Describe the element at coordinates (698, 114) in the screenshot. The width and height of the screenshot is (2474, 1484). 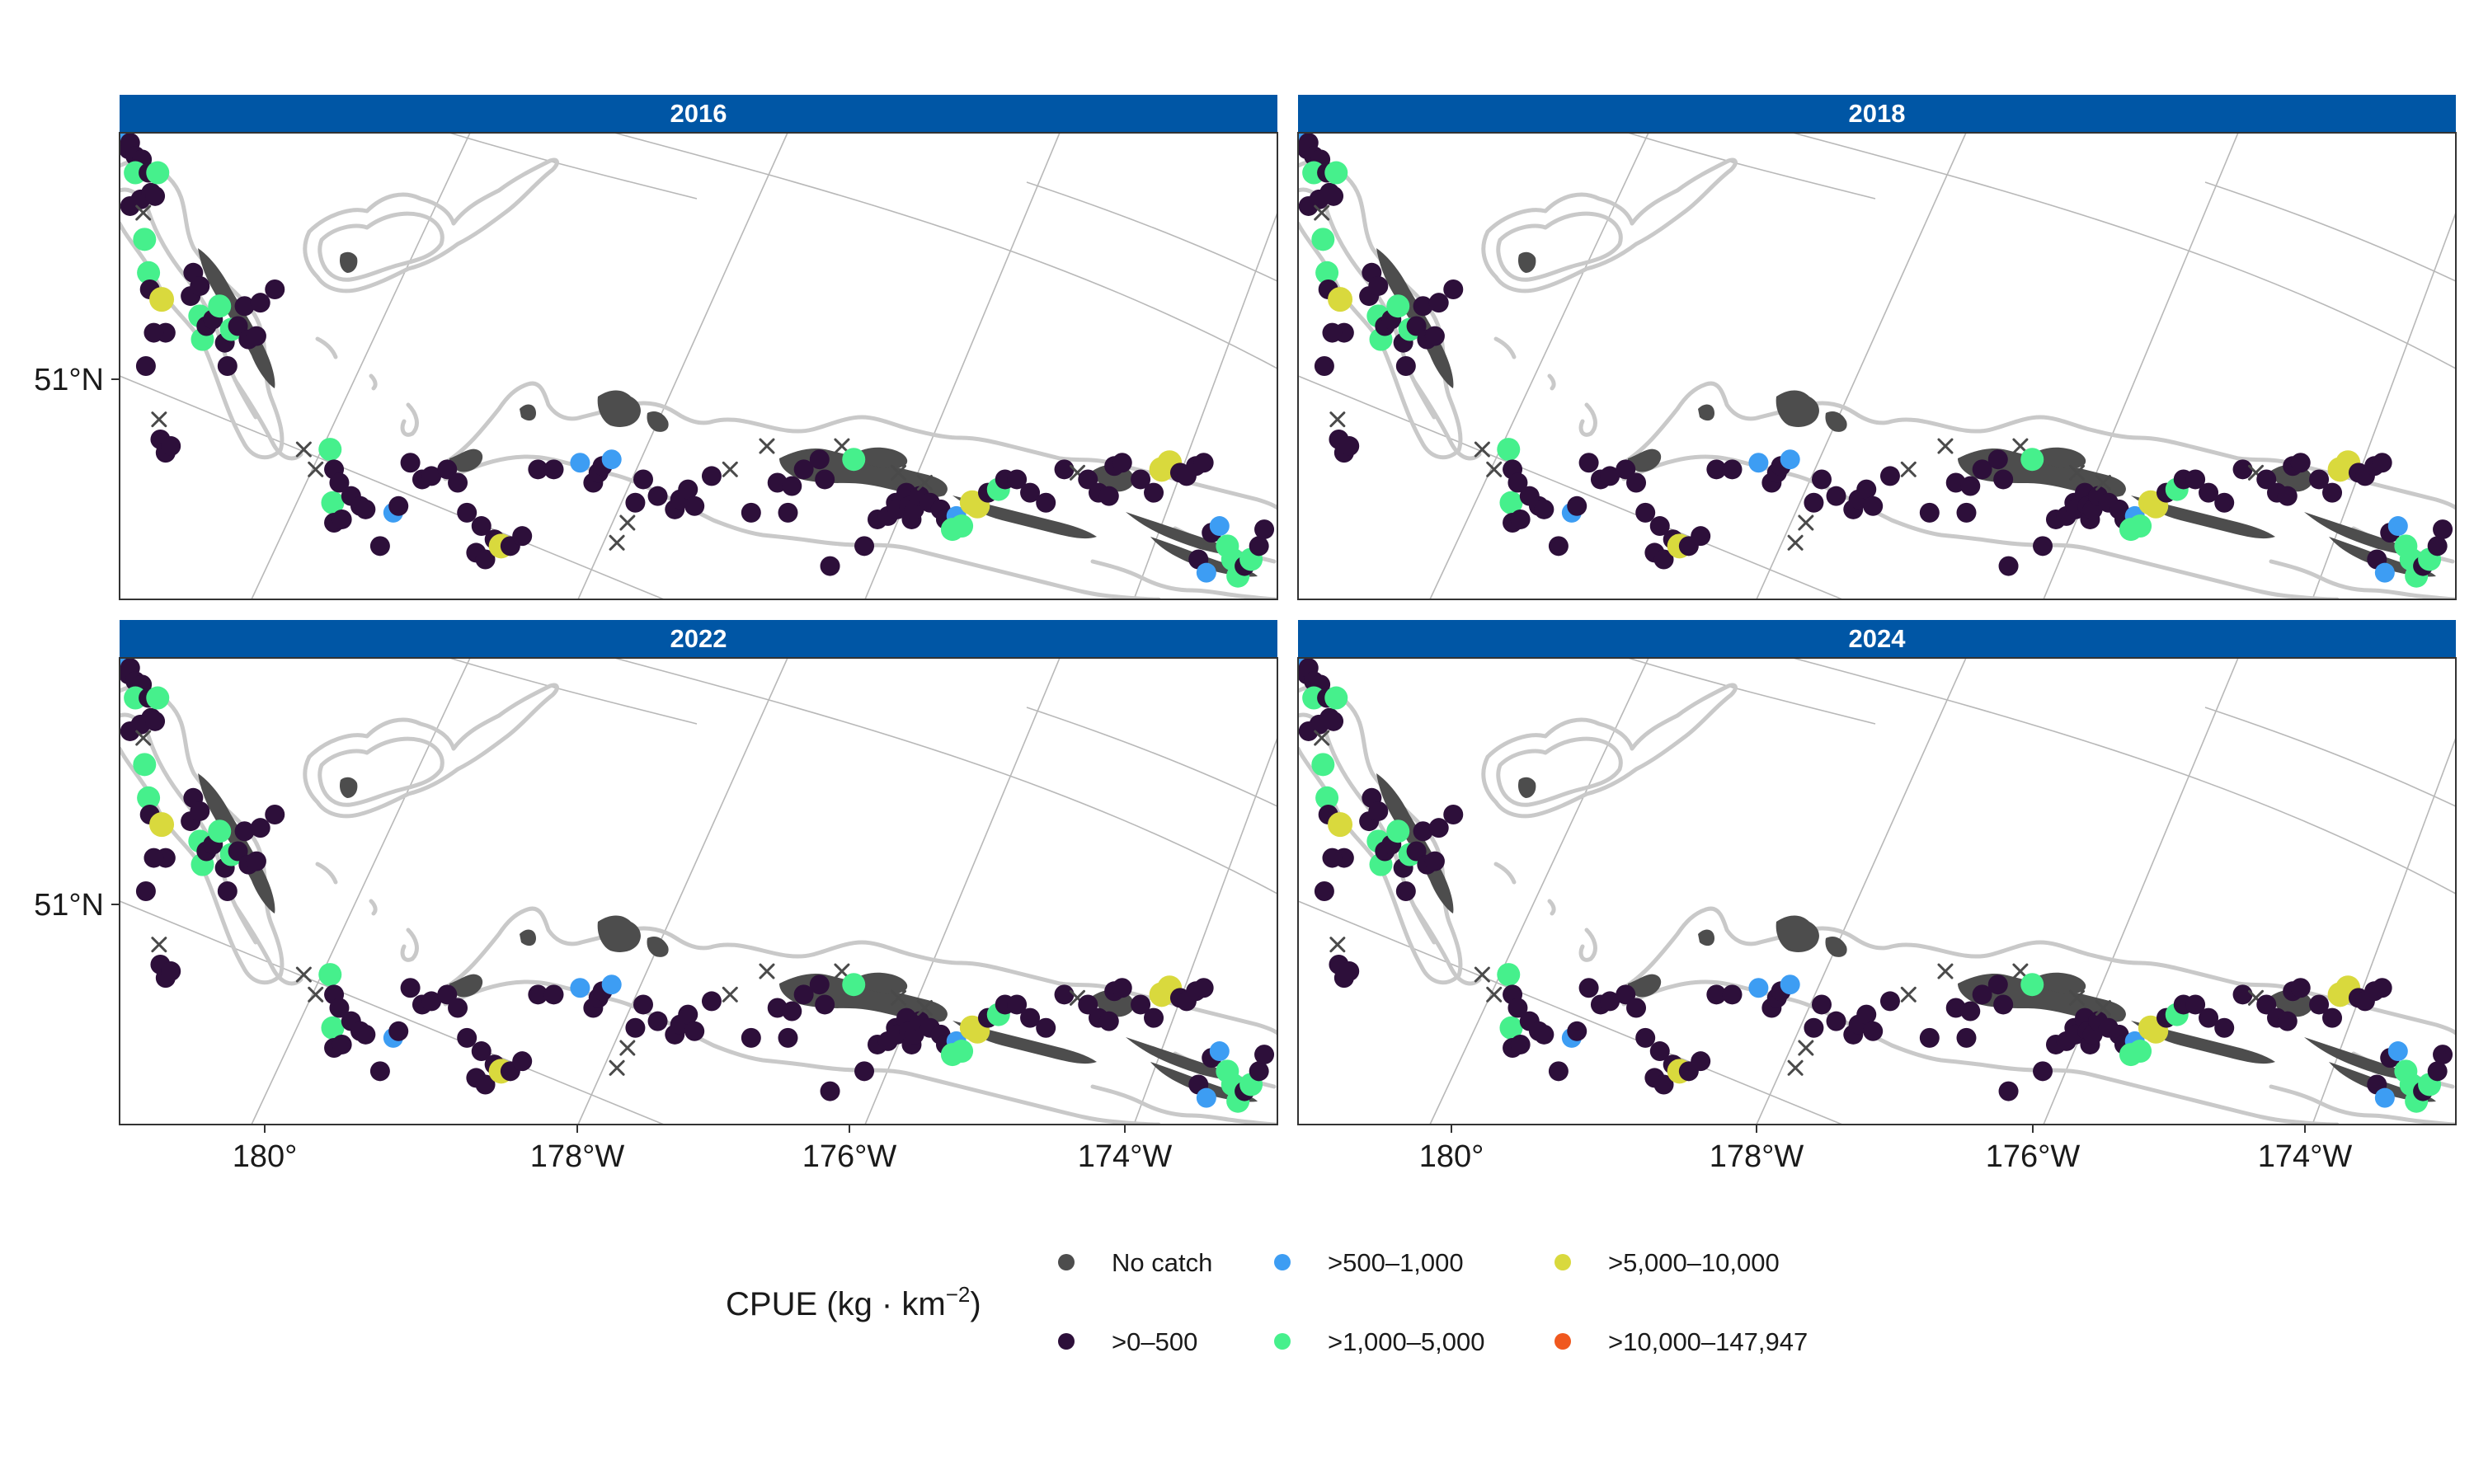
I see `facet-strip-2016` at that location.